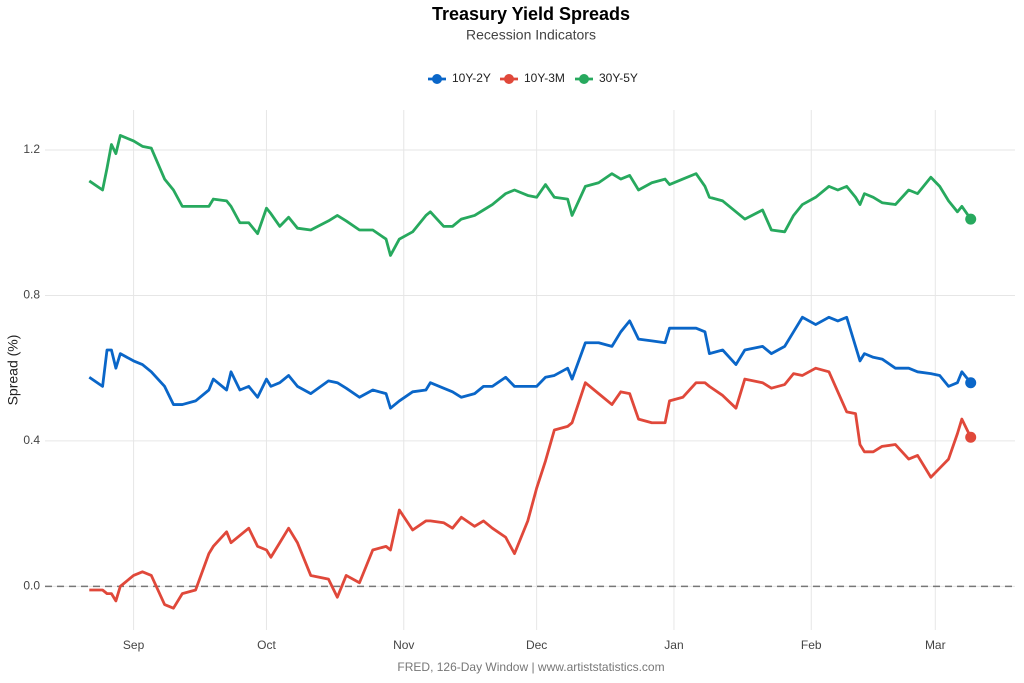  I want to click on x-tick-label: Dec, so click(536, 645).